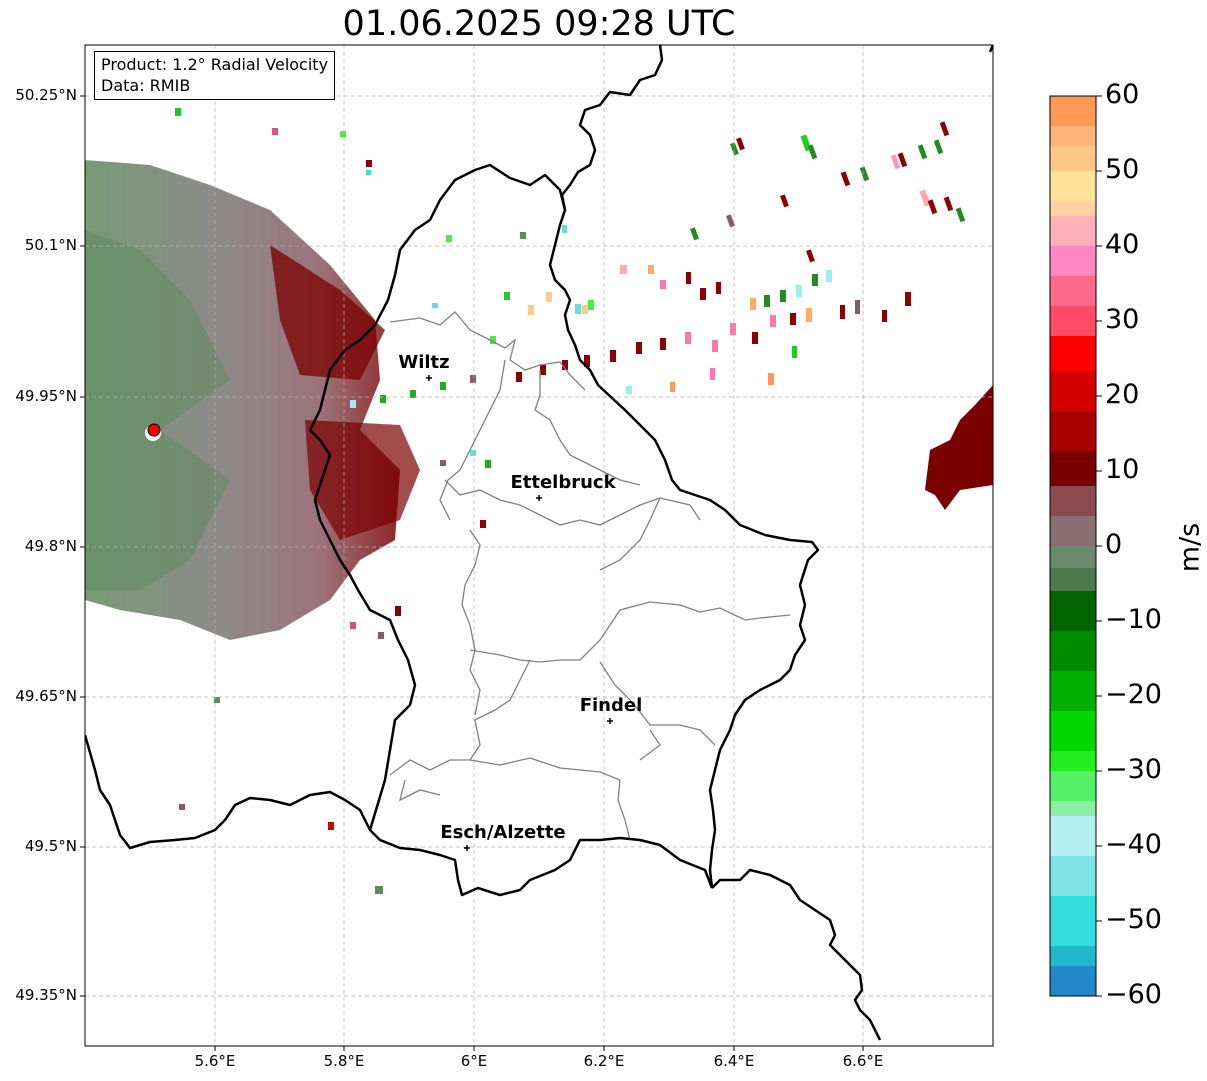 This screenshot has height=1081, width=1207. I want to click on colorbar-tick-label: 40, so click(1122, 244).